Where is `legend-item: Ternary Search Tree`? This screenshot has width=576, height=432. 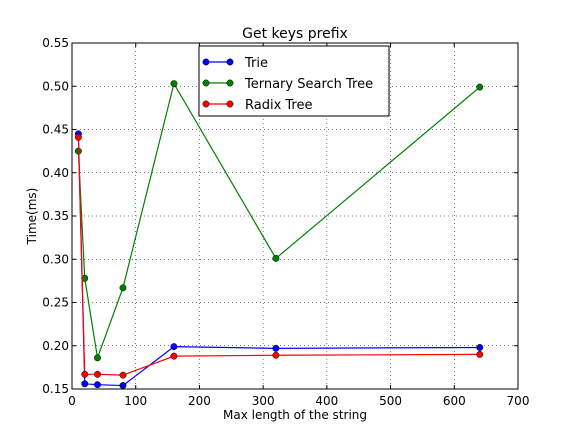
legend-item: Ternary Search Tree is located at coordinates (287, 84).